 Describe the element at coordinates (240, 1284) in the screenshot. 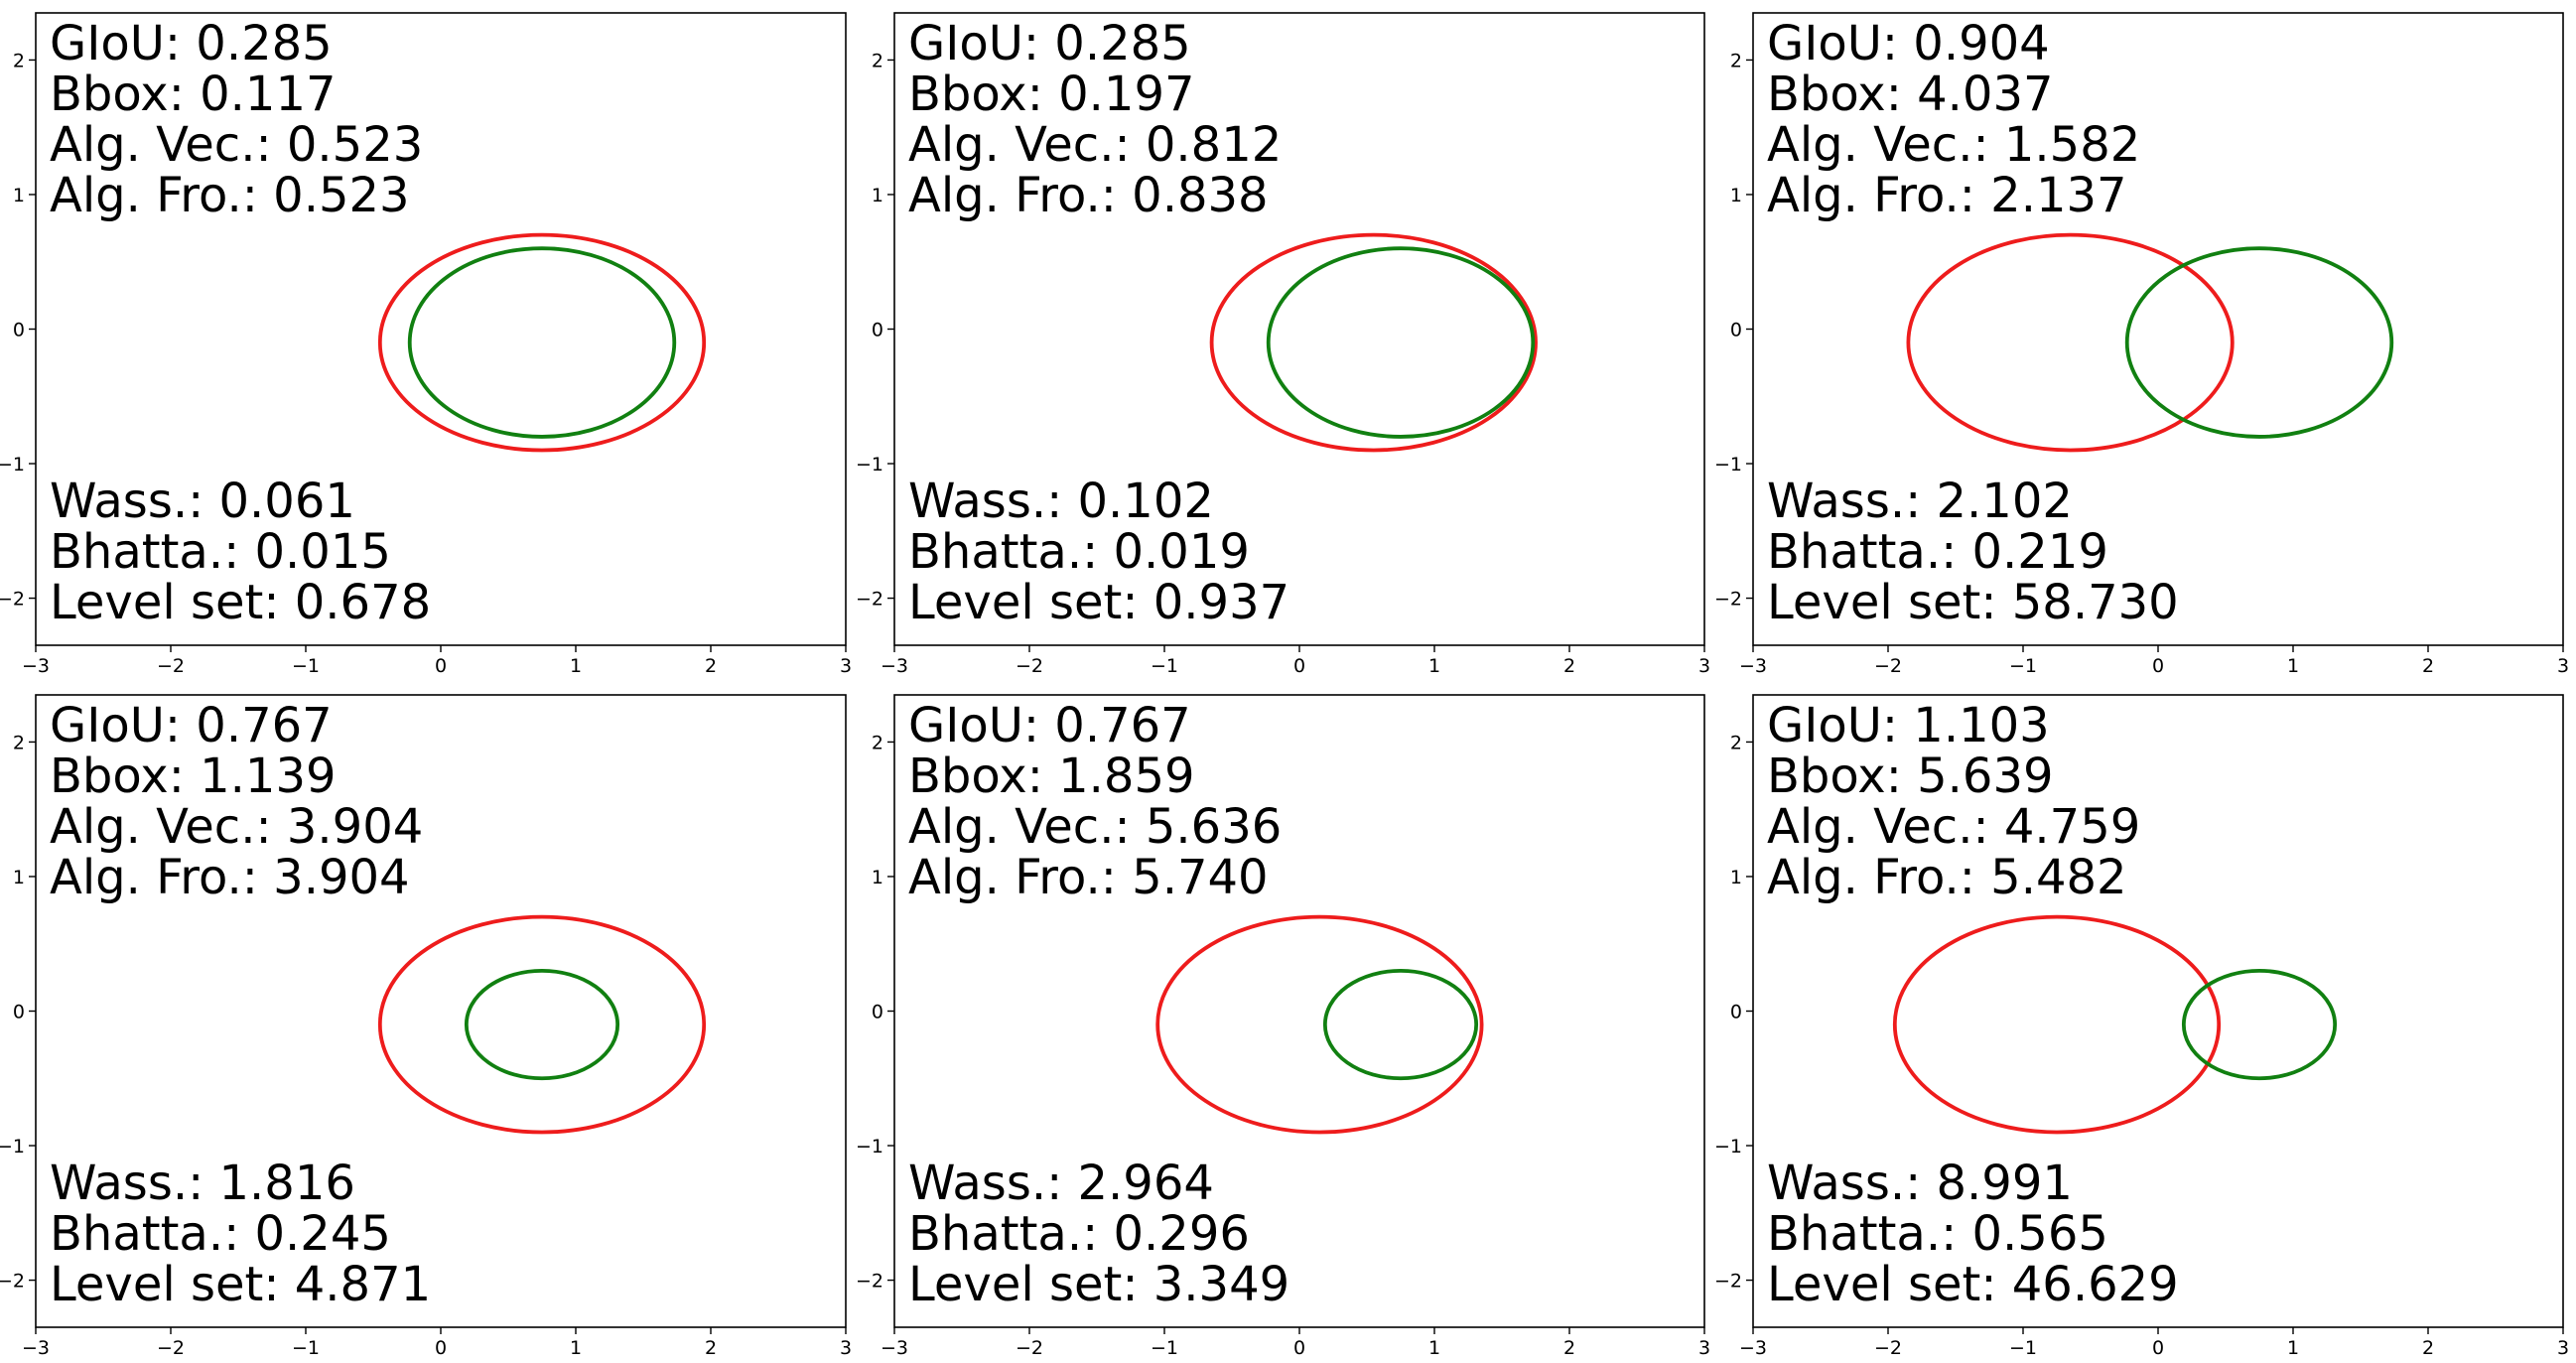

I see `metric-label: Level set: 4.871` at that location.